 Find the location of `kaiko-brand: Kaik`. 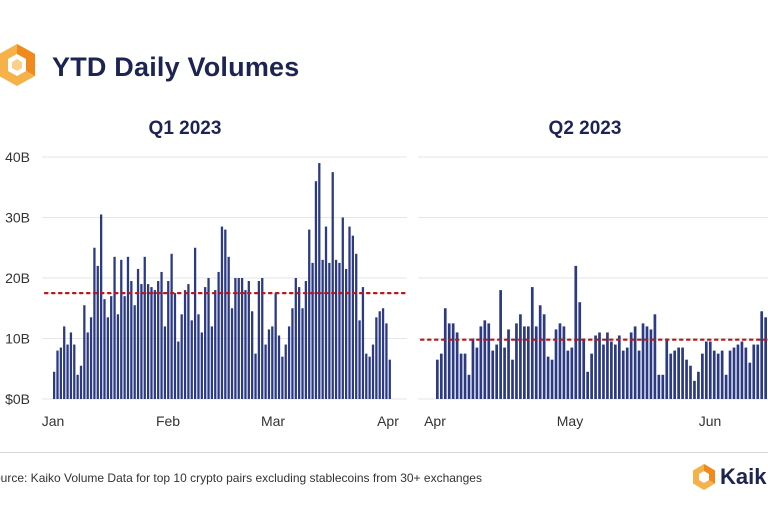

kaiko-brand: Kaik is located at coordinates (729, 477).